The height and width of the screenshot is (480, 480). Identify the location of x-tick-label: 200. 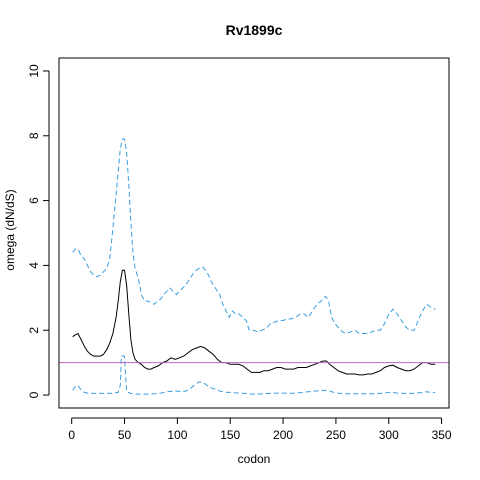
(283, 435).